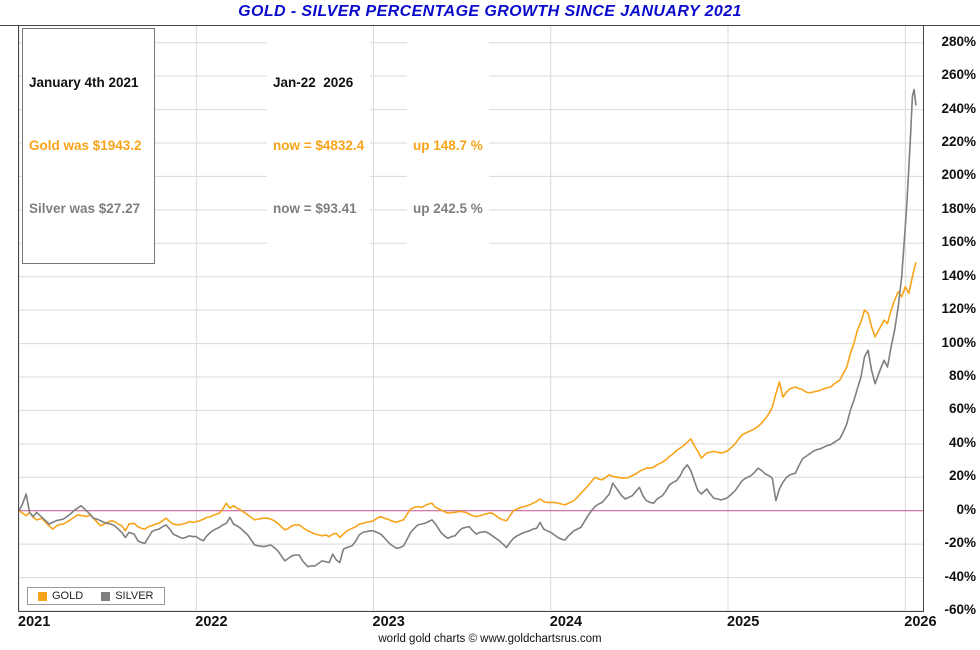  I want to click on silver-now-label: now = $93.41, so click(315, 208).